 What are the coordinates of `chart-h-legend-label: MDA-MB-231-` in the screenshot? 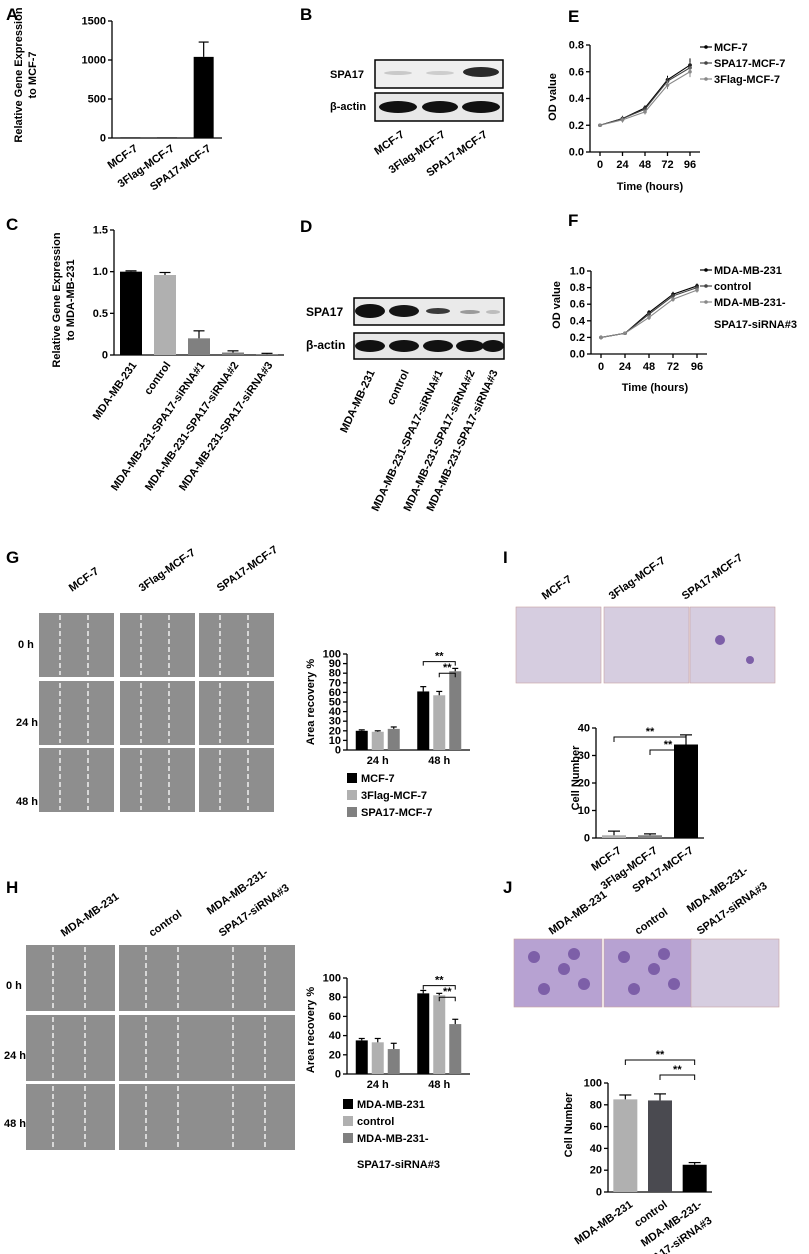 It's located at (393, 1139).